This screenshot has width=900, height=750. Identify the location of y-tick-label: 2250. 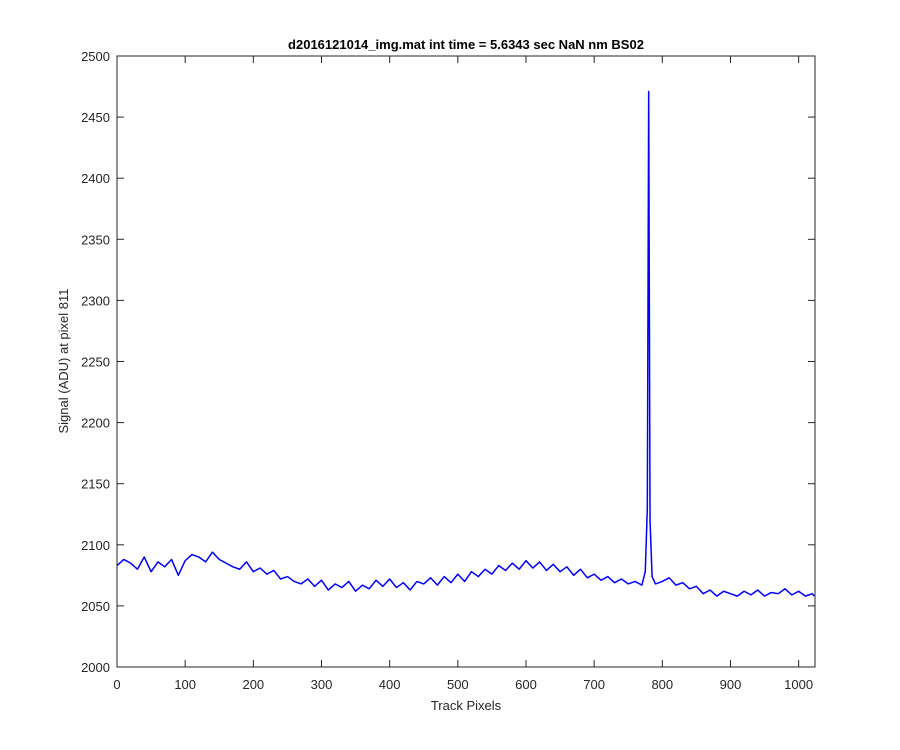
(95, 362).